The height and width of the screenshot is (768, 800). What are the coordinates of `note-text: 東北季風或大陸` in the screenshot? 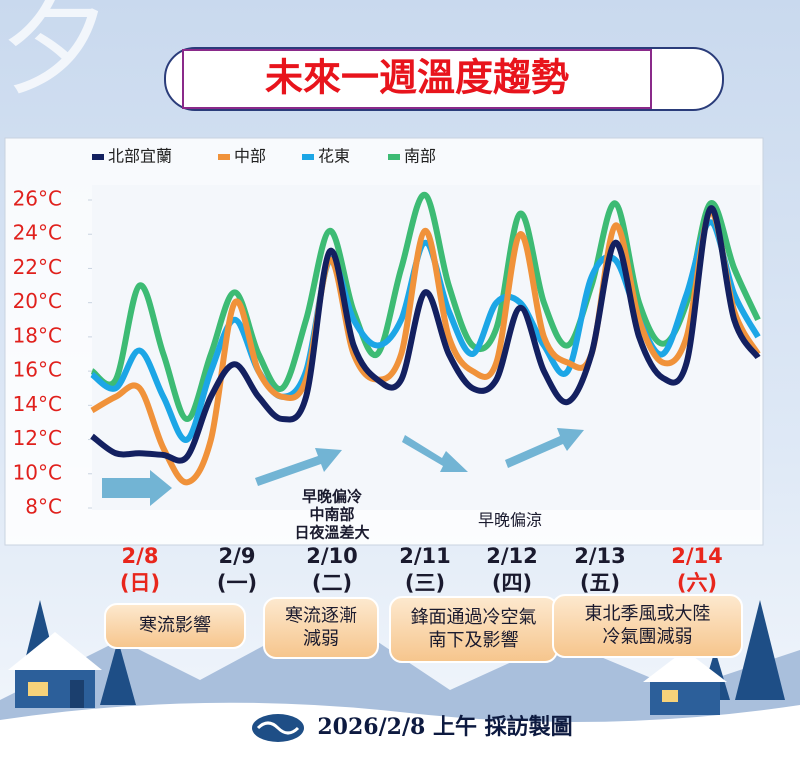 It's located at (648, 614).